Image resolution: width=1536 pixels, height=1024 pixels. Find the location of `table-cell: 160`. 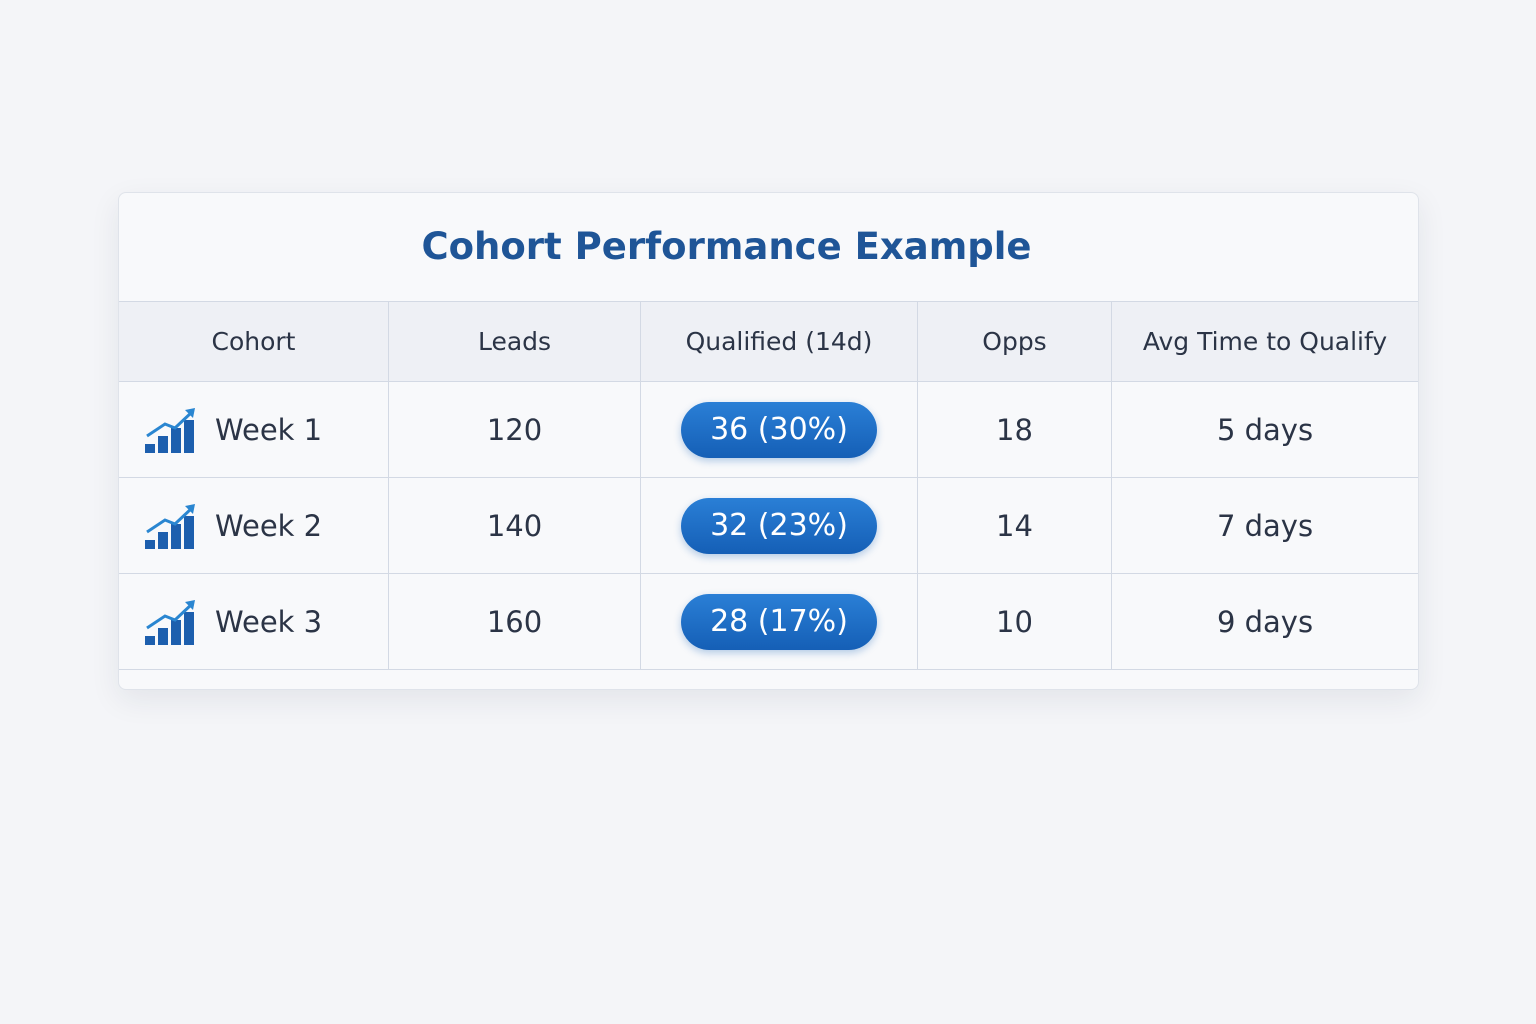

table-cell: 160 is located at coordinates (515, 622).